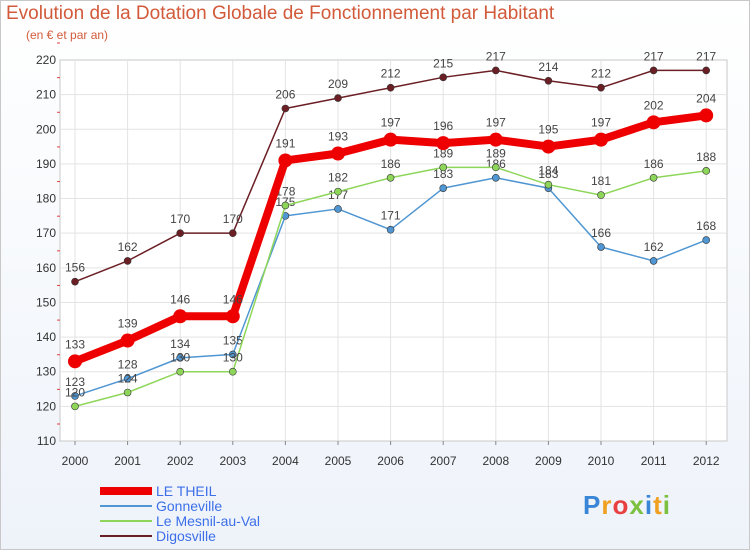  What do you see at coordinates (186, 490) in the screenshot?
I see `legend-label: LE THEIL` at bounding box center [186, 490].